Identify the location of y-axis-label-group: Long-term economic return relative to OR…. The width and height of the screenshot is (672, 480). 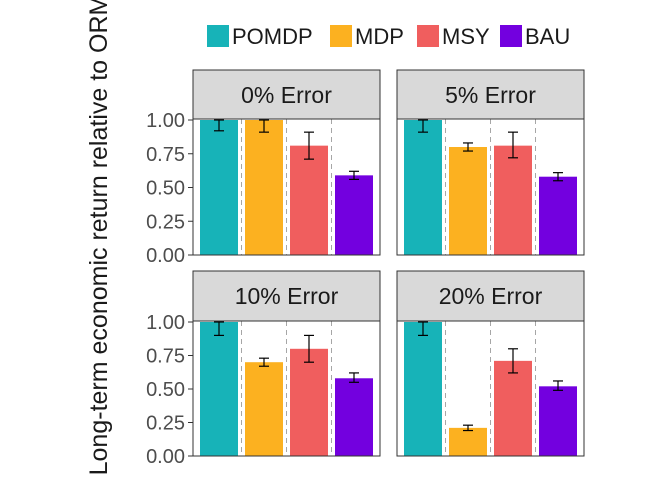
(99, 237).